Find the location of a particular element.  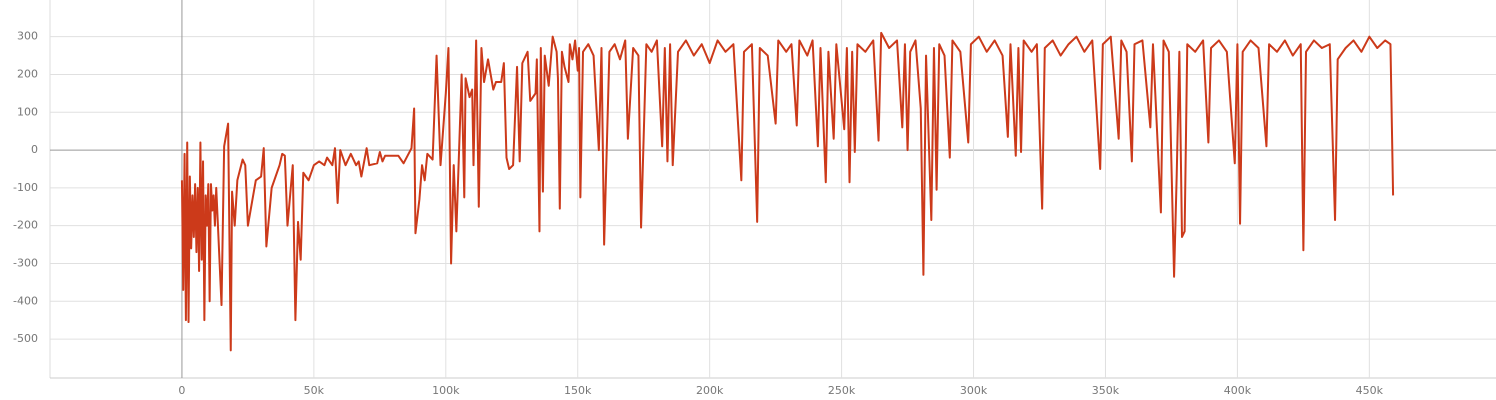

x-tick-label: 250k is located at coordinates (842, 390).